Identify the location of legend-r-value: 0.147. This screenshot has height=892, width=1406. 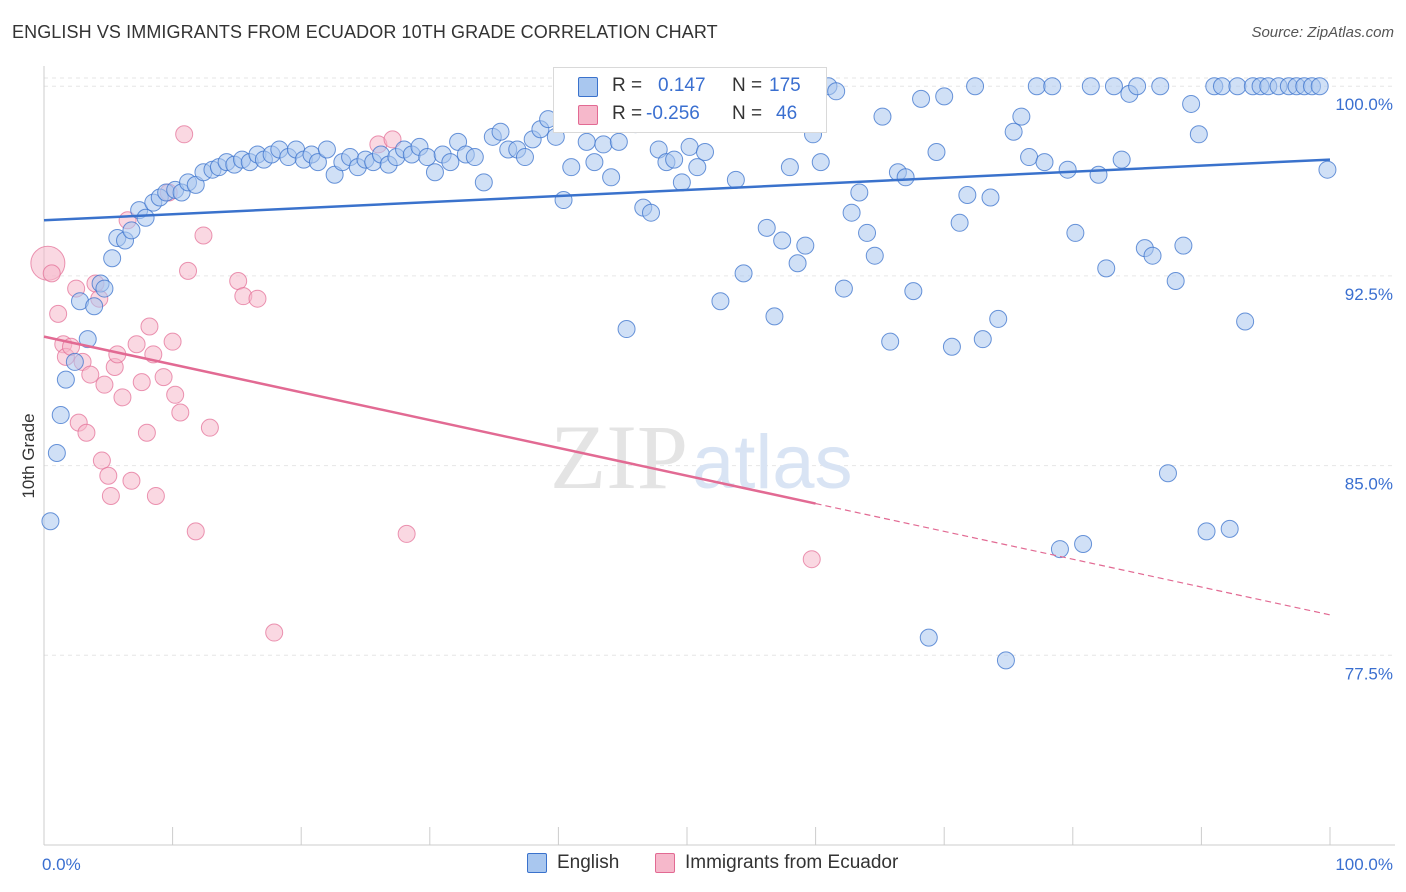
(682, 85).